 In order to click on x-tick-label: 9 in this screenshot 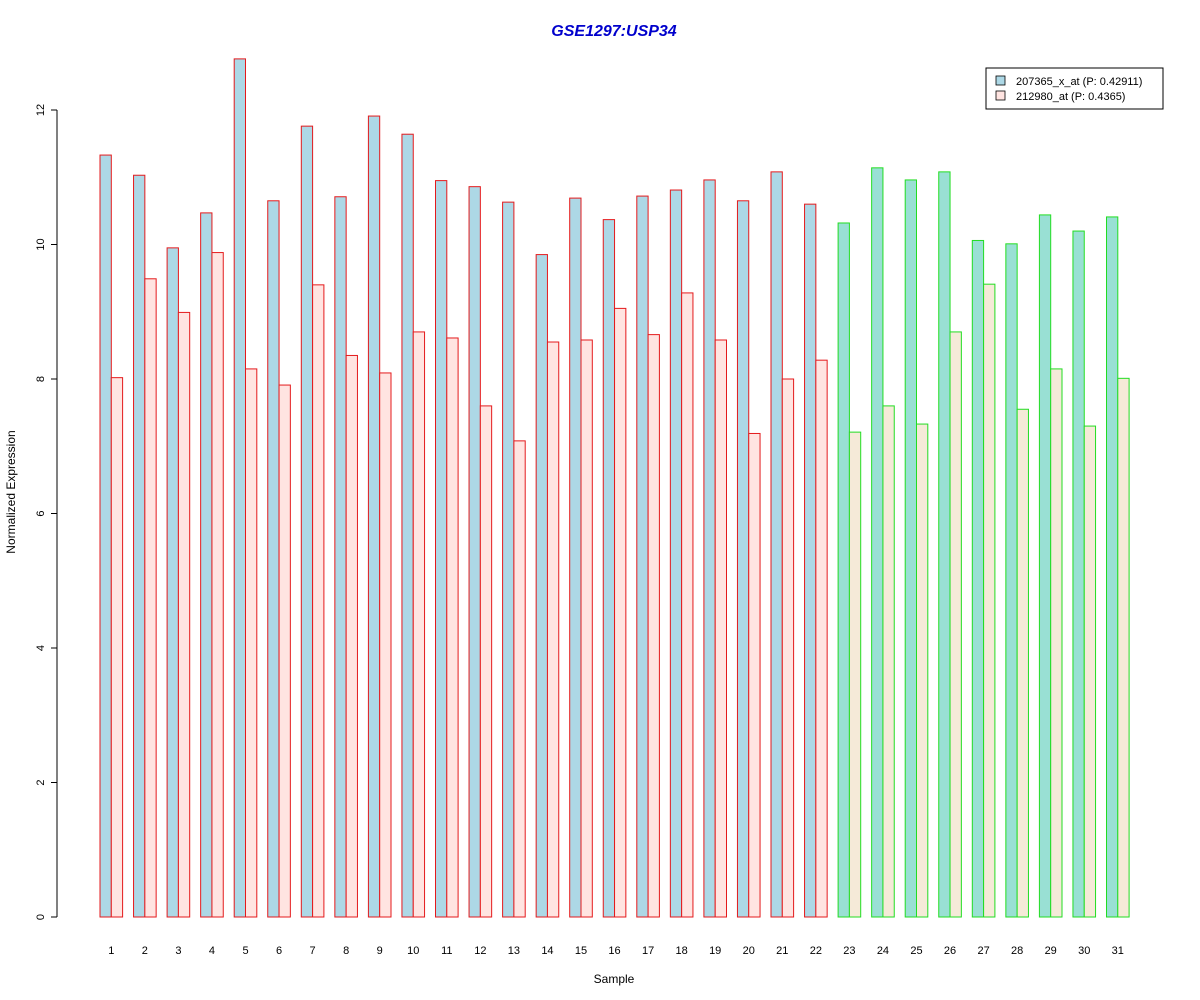, I will do `click(380, 951)`.